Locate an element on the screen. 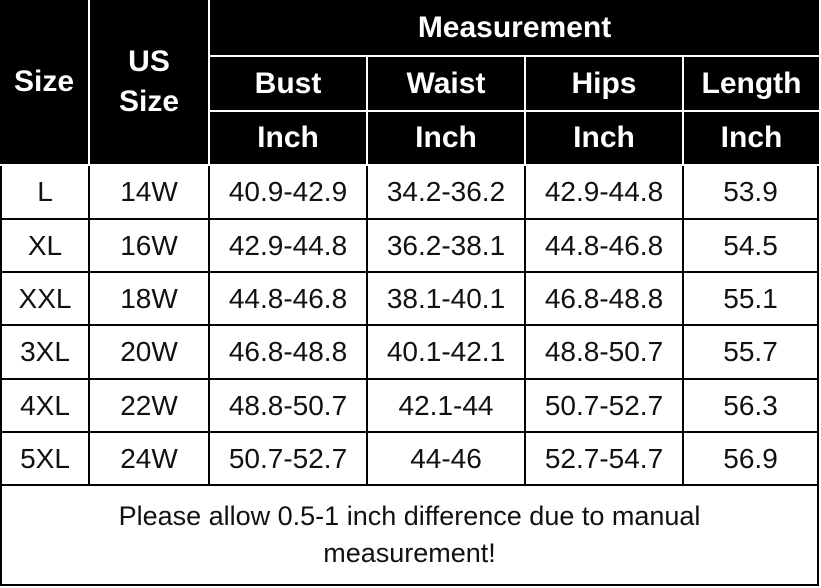  table-cell: 44-46 is located at coordinates (447, 459).